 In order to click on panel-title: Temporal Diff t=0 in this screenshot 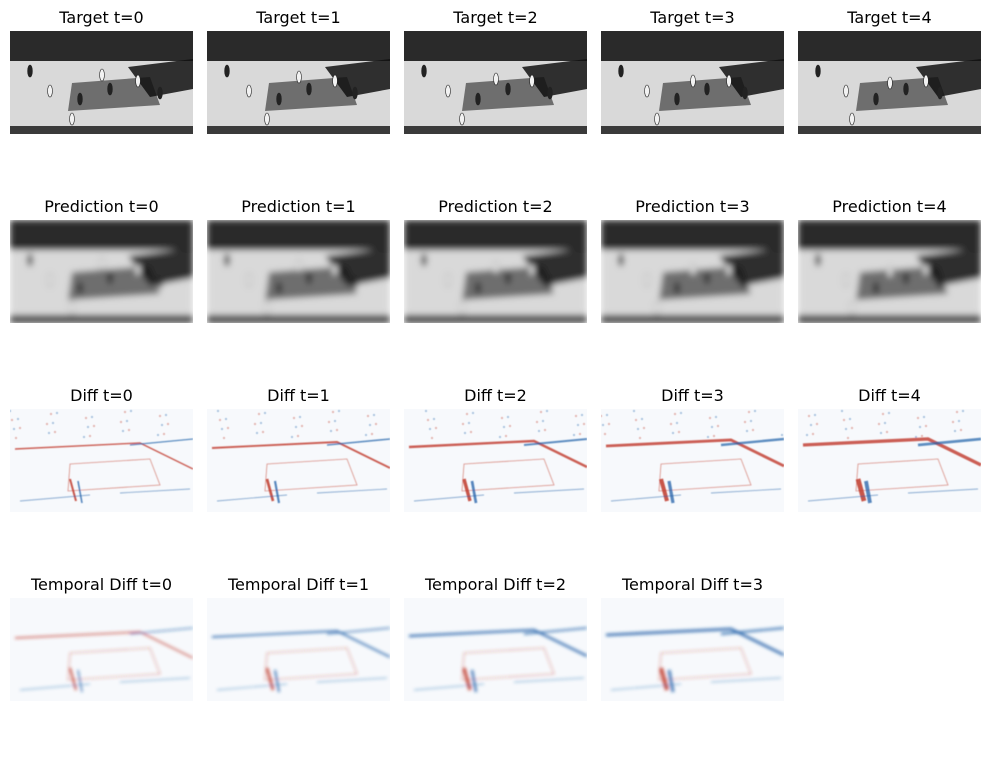, I will do `click(101, 584)`.